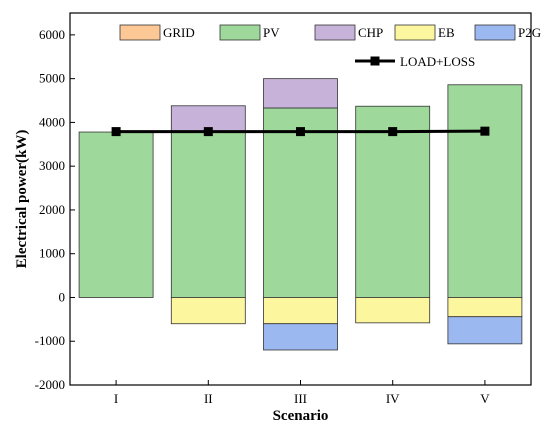  What do you see at coordinates (208, 311) in the screenshot?
I see `bar-eb-ii` at bounding box center [208, 311].